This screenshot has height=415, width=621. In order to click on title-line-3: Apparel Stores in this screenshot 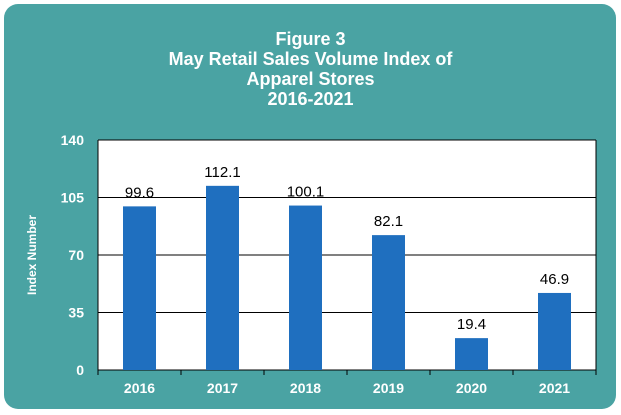, I will do `click(310, 79)`.